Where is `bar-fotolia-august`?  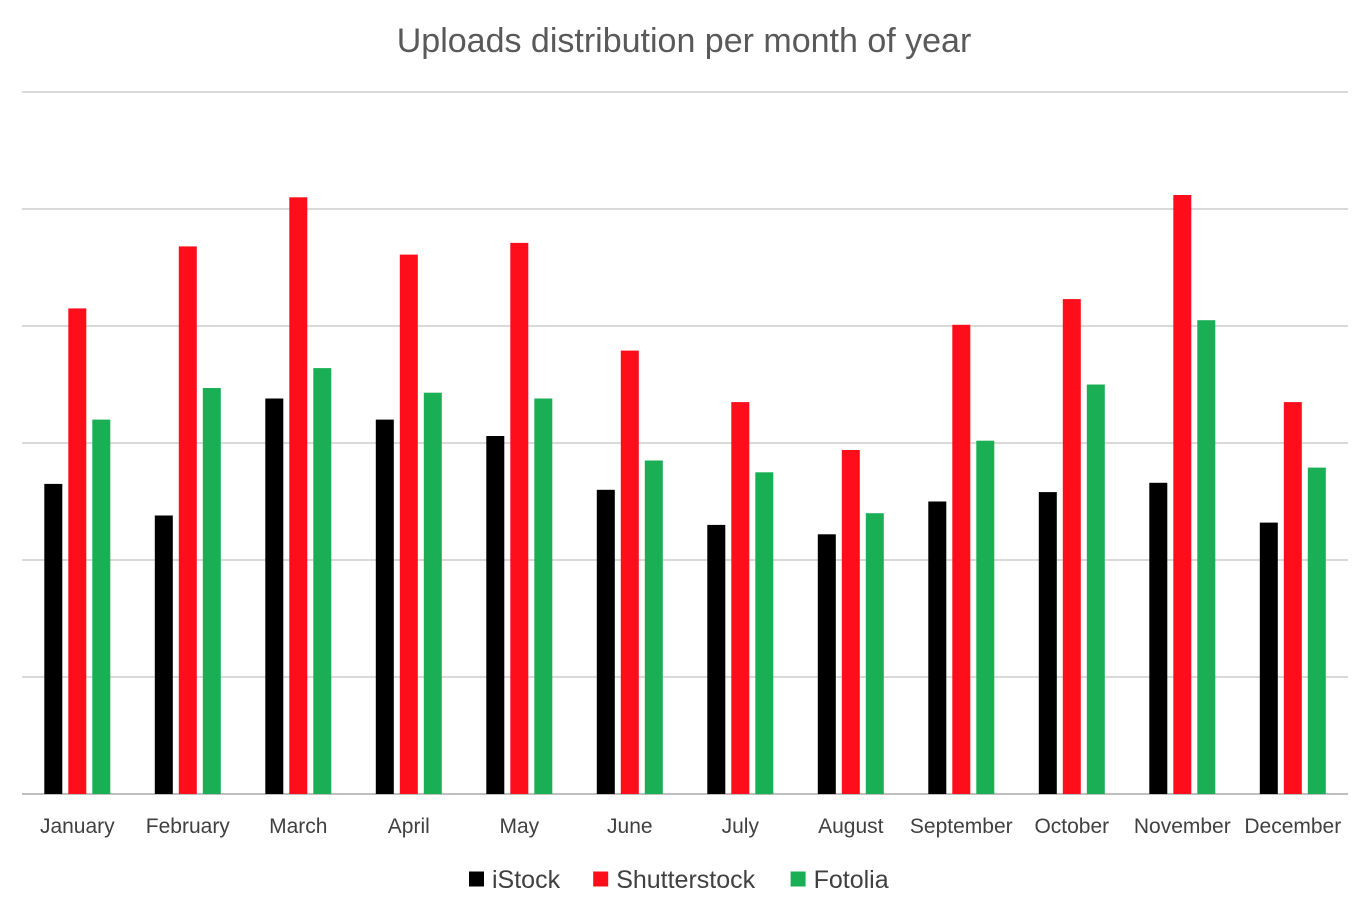 bar-fotolia-august is located at coordinates (874, 653).